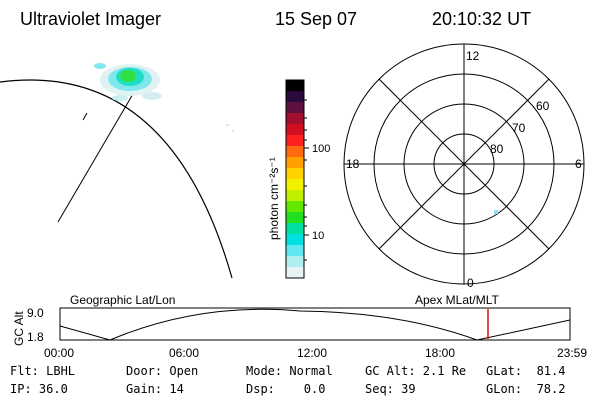 The width and height of the screenshot is (600, 400). Describe the element at coordinates (85, 116) in the screenshot. I see `limb-tick` at that location.